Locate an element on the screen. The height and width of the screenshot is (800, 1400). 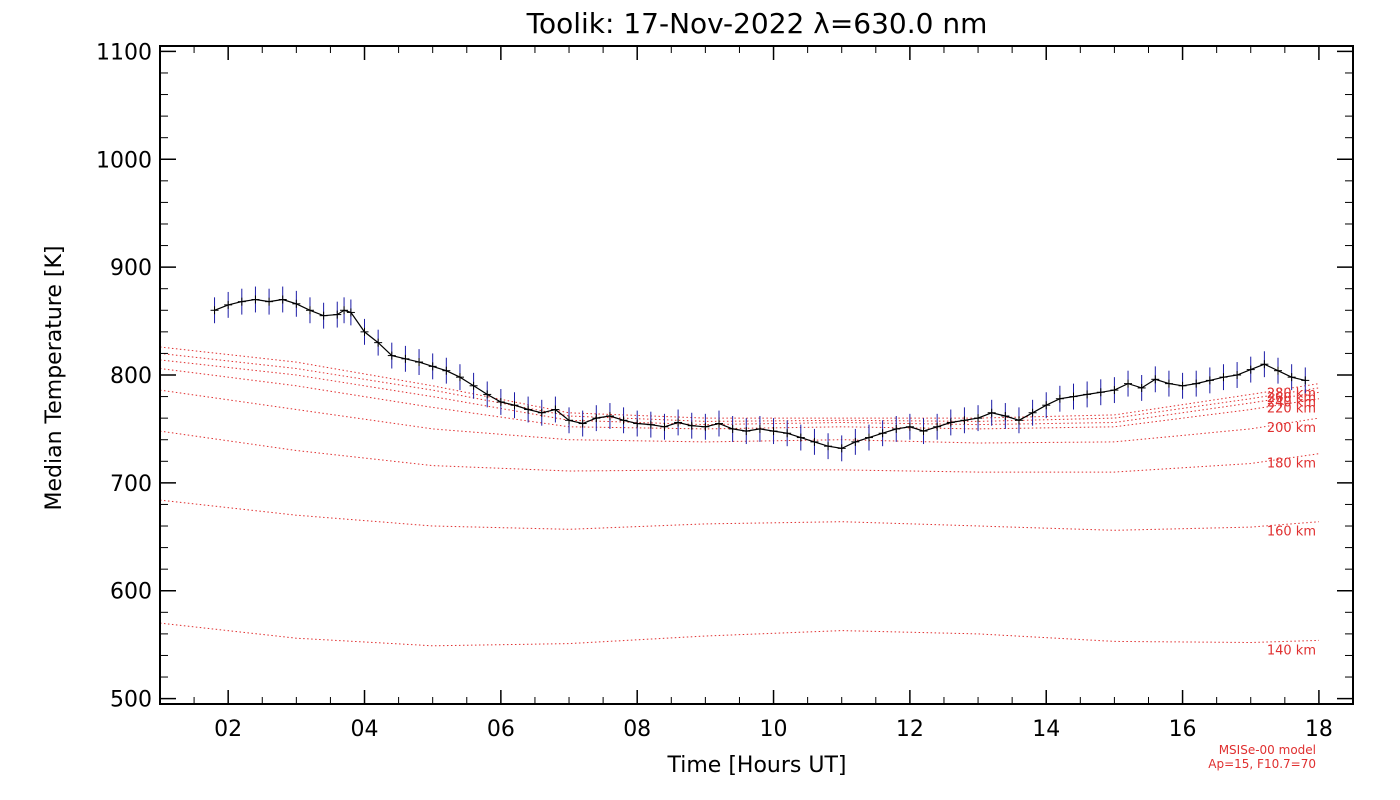
model-curve-label: 280 km is located at coordinates (1291, 394).